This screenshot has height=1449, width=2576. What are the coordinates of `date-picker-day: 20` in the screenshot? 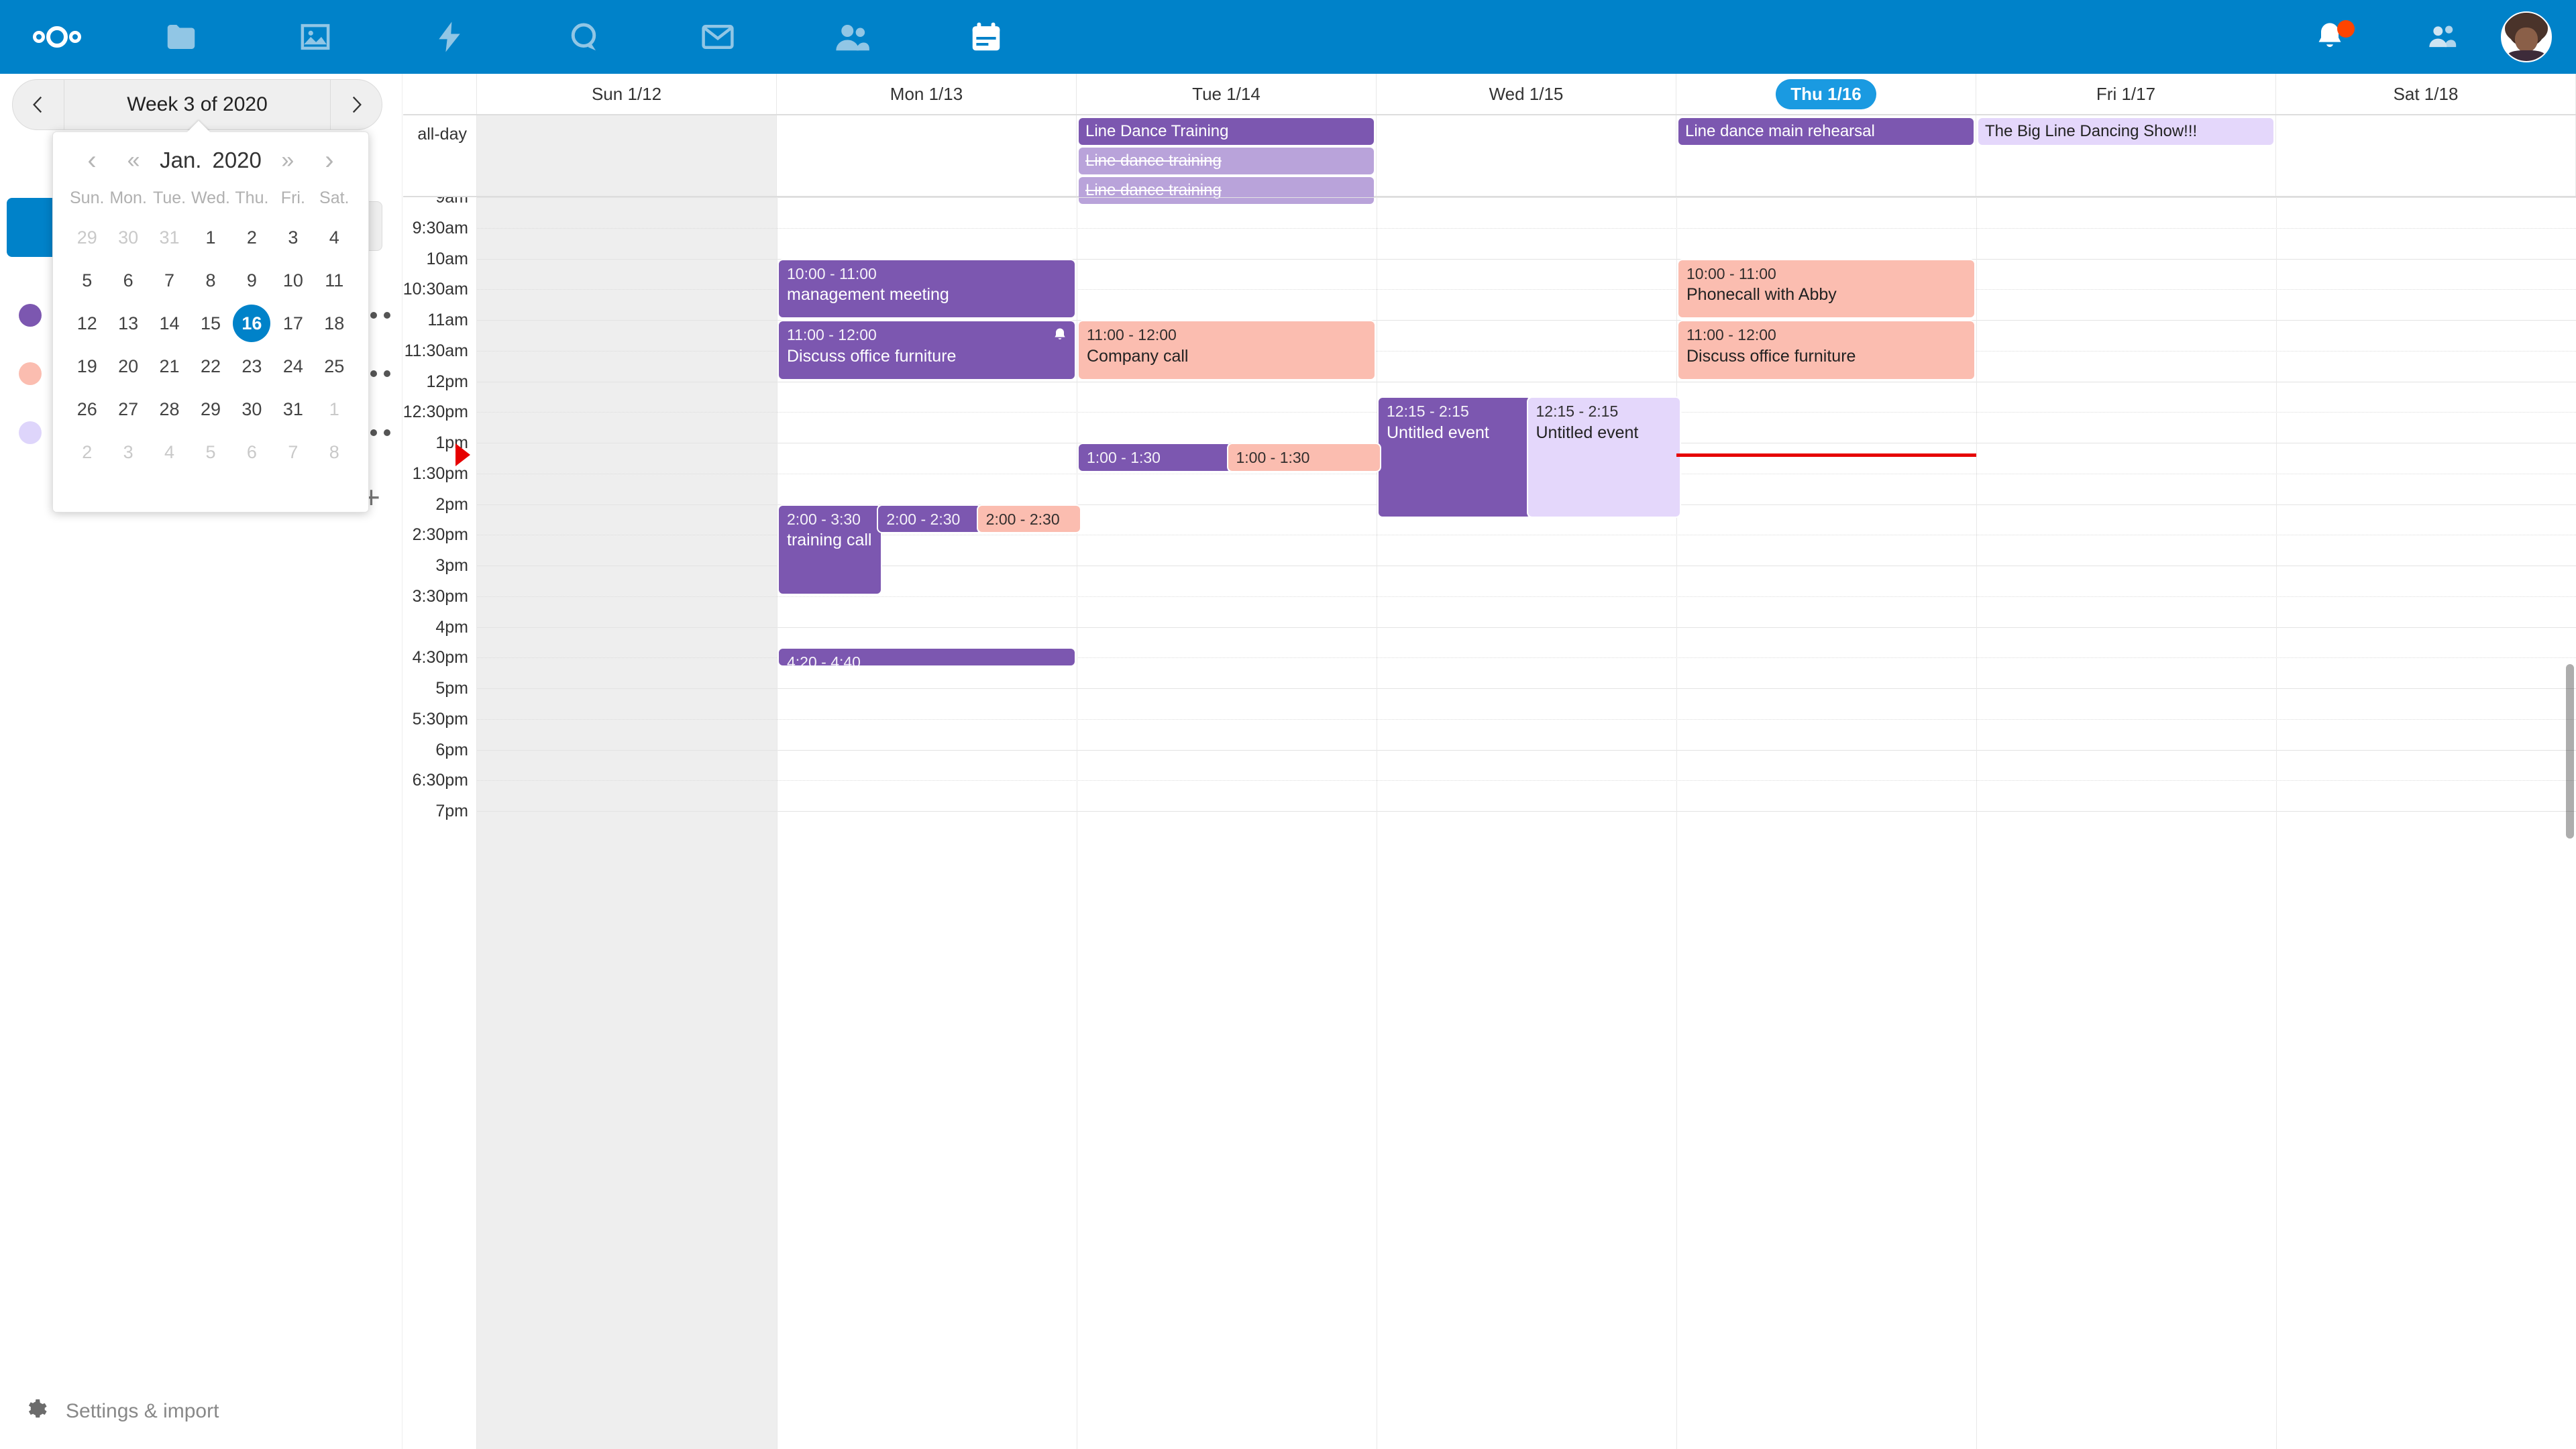 It's located at (128, 366).